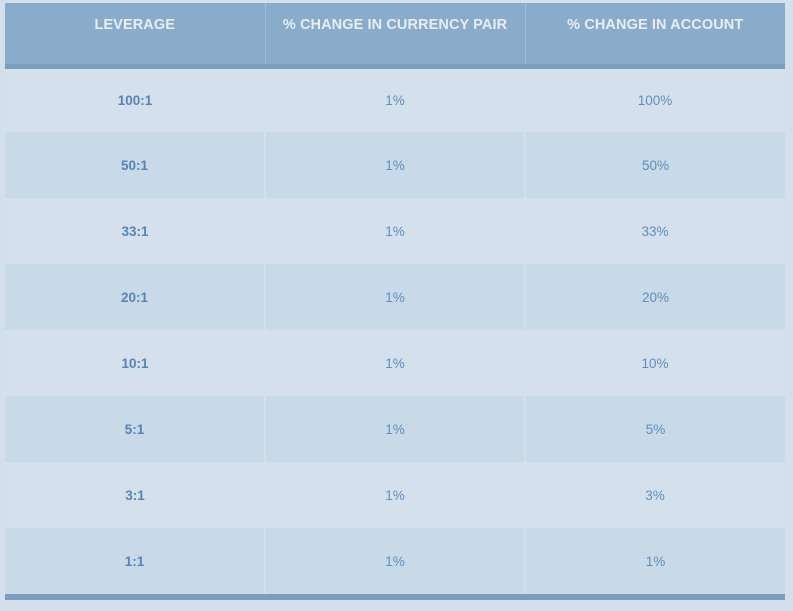 Image resolution: width=793 pixels, height=611 pixels. I want to click on table-row: 10:1 1% 10%, so click(395, 363).